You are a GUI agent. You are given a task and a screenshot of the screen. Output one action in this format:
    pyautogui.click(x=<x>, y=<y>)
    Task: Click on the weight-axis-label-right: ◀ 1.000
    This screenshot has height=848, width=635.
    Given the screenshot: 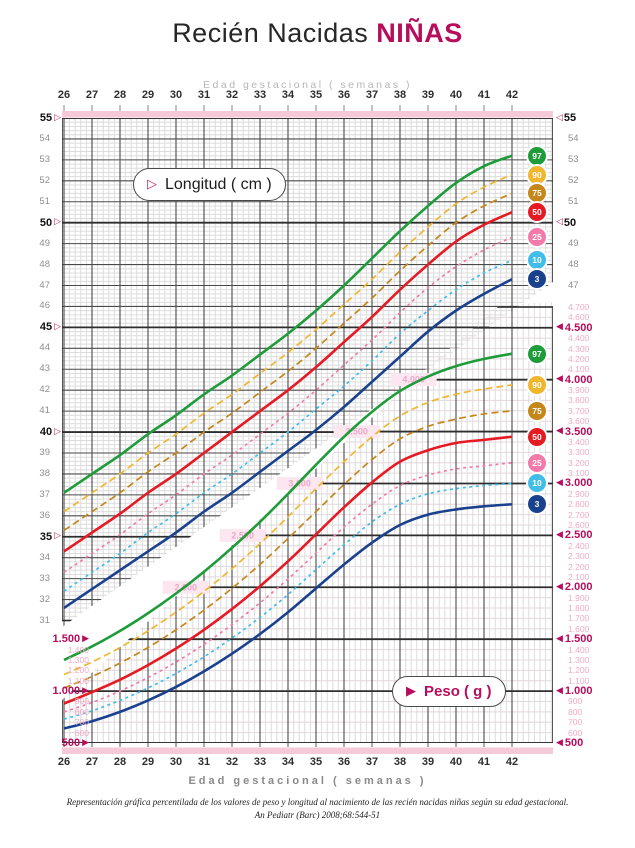 What is the action you would take?
    pyautogui.click(x=574, y=691)
    